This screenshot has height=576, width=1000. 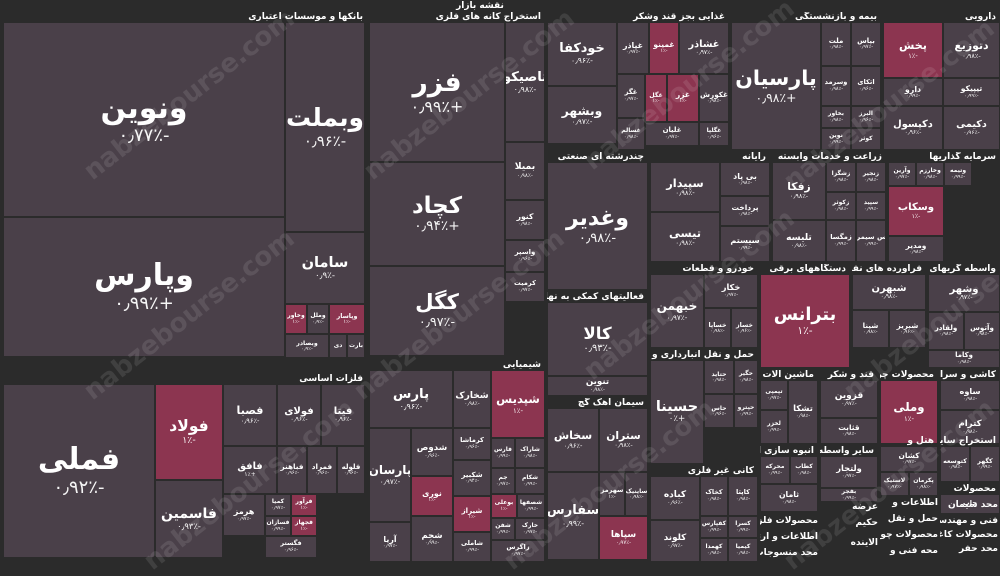 I want to click on treemap-cell: غپاذر -۰٫۹۷٪, so click(x=633, y=48).